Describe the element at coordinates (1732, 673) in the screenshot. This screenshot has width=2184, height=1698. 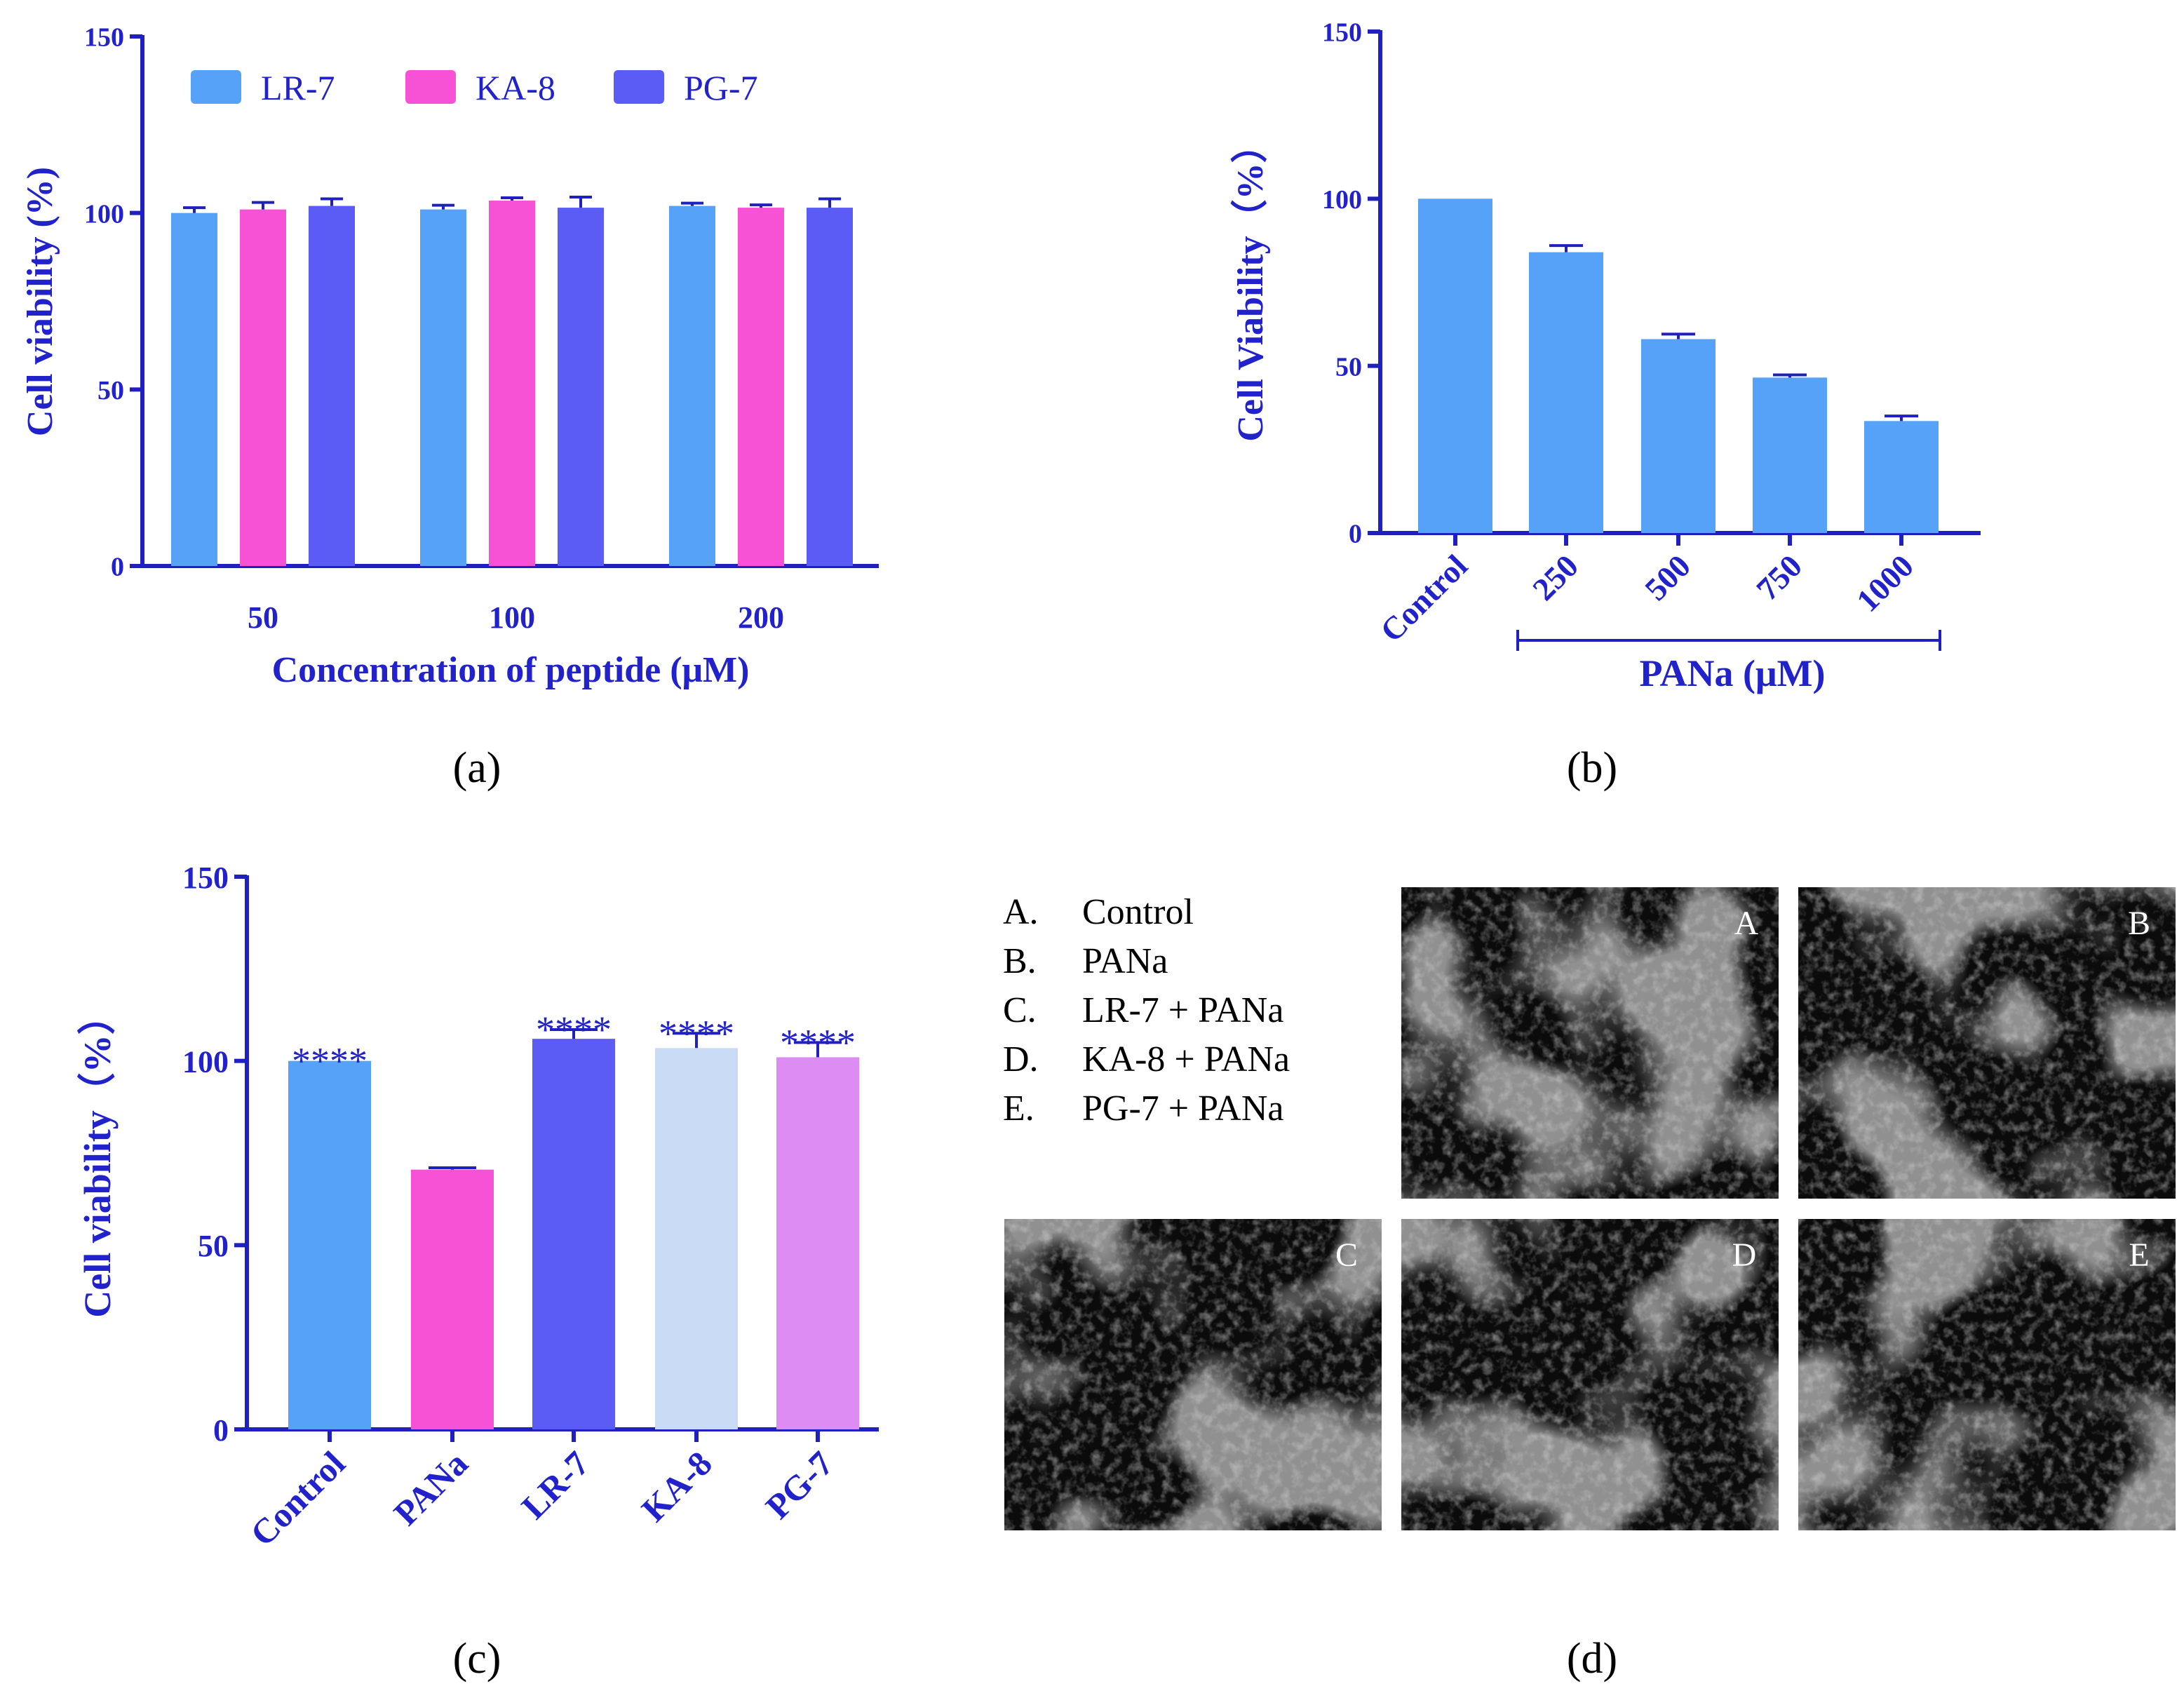
I see `x-axis-title: PANa (μM)` at that location.